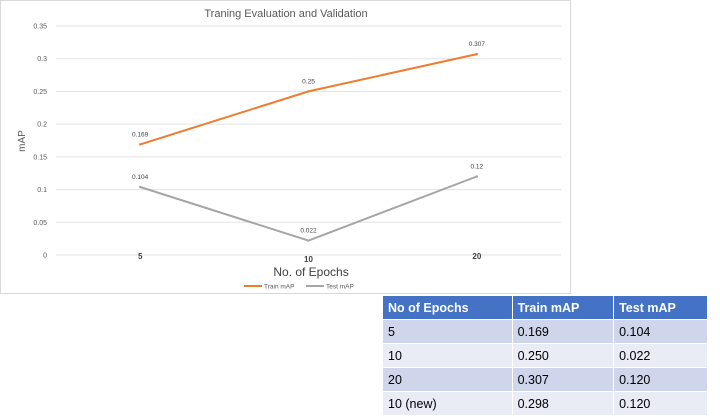  What do you see at coordinates (563, 355) in the screenshot?
I see `cell-train-map: 0.250` at bounding box center [563, 355].